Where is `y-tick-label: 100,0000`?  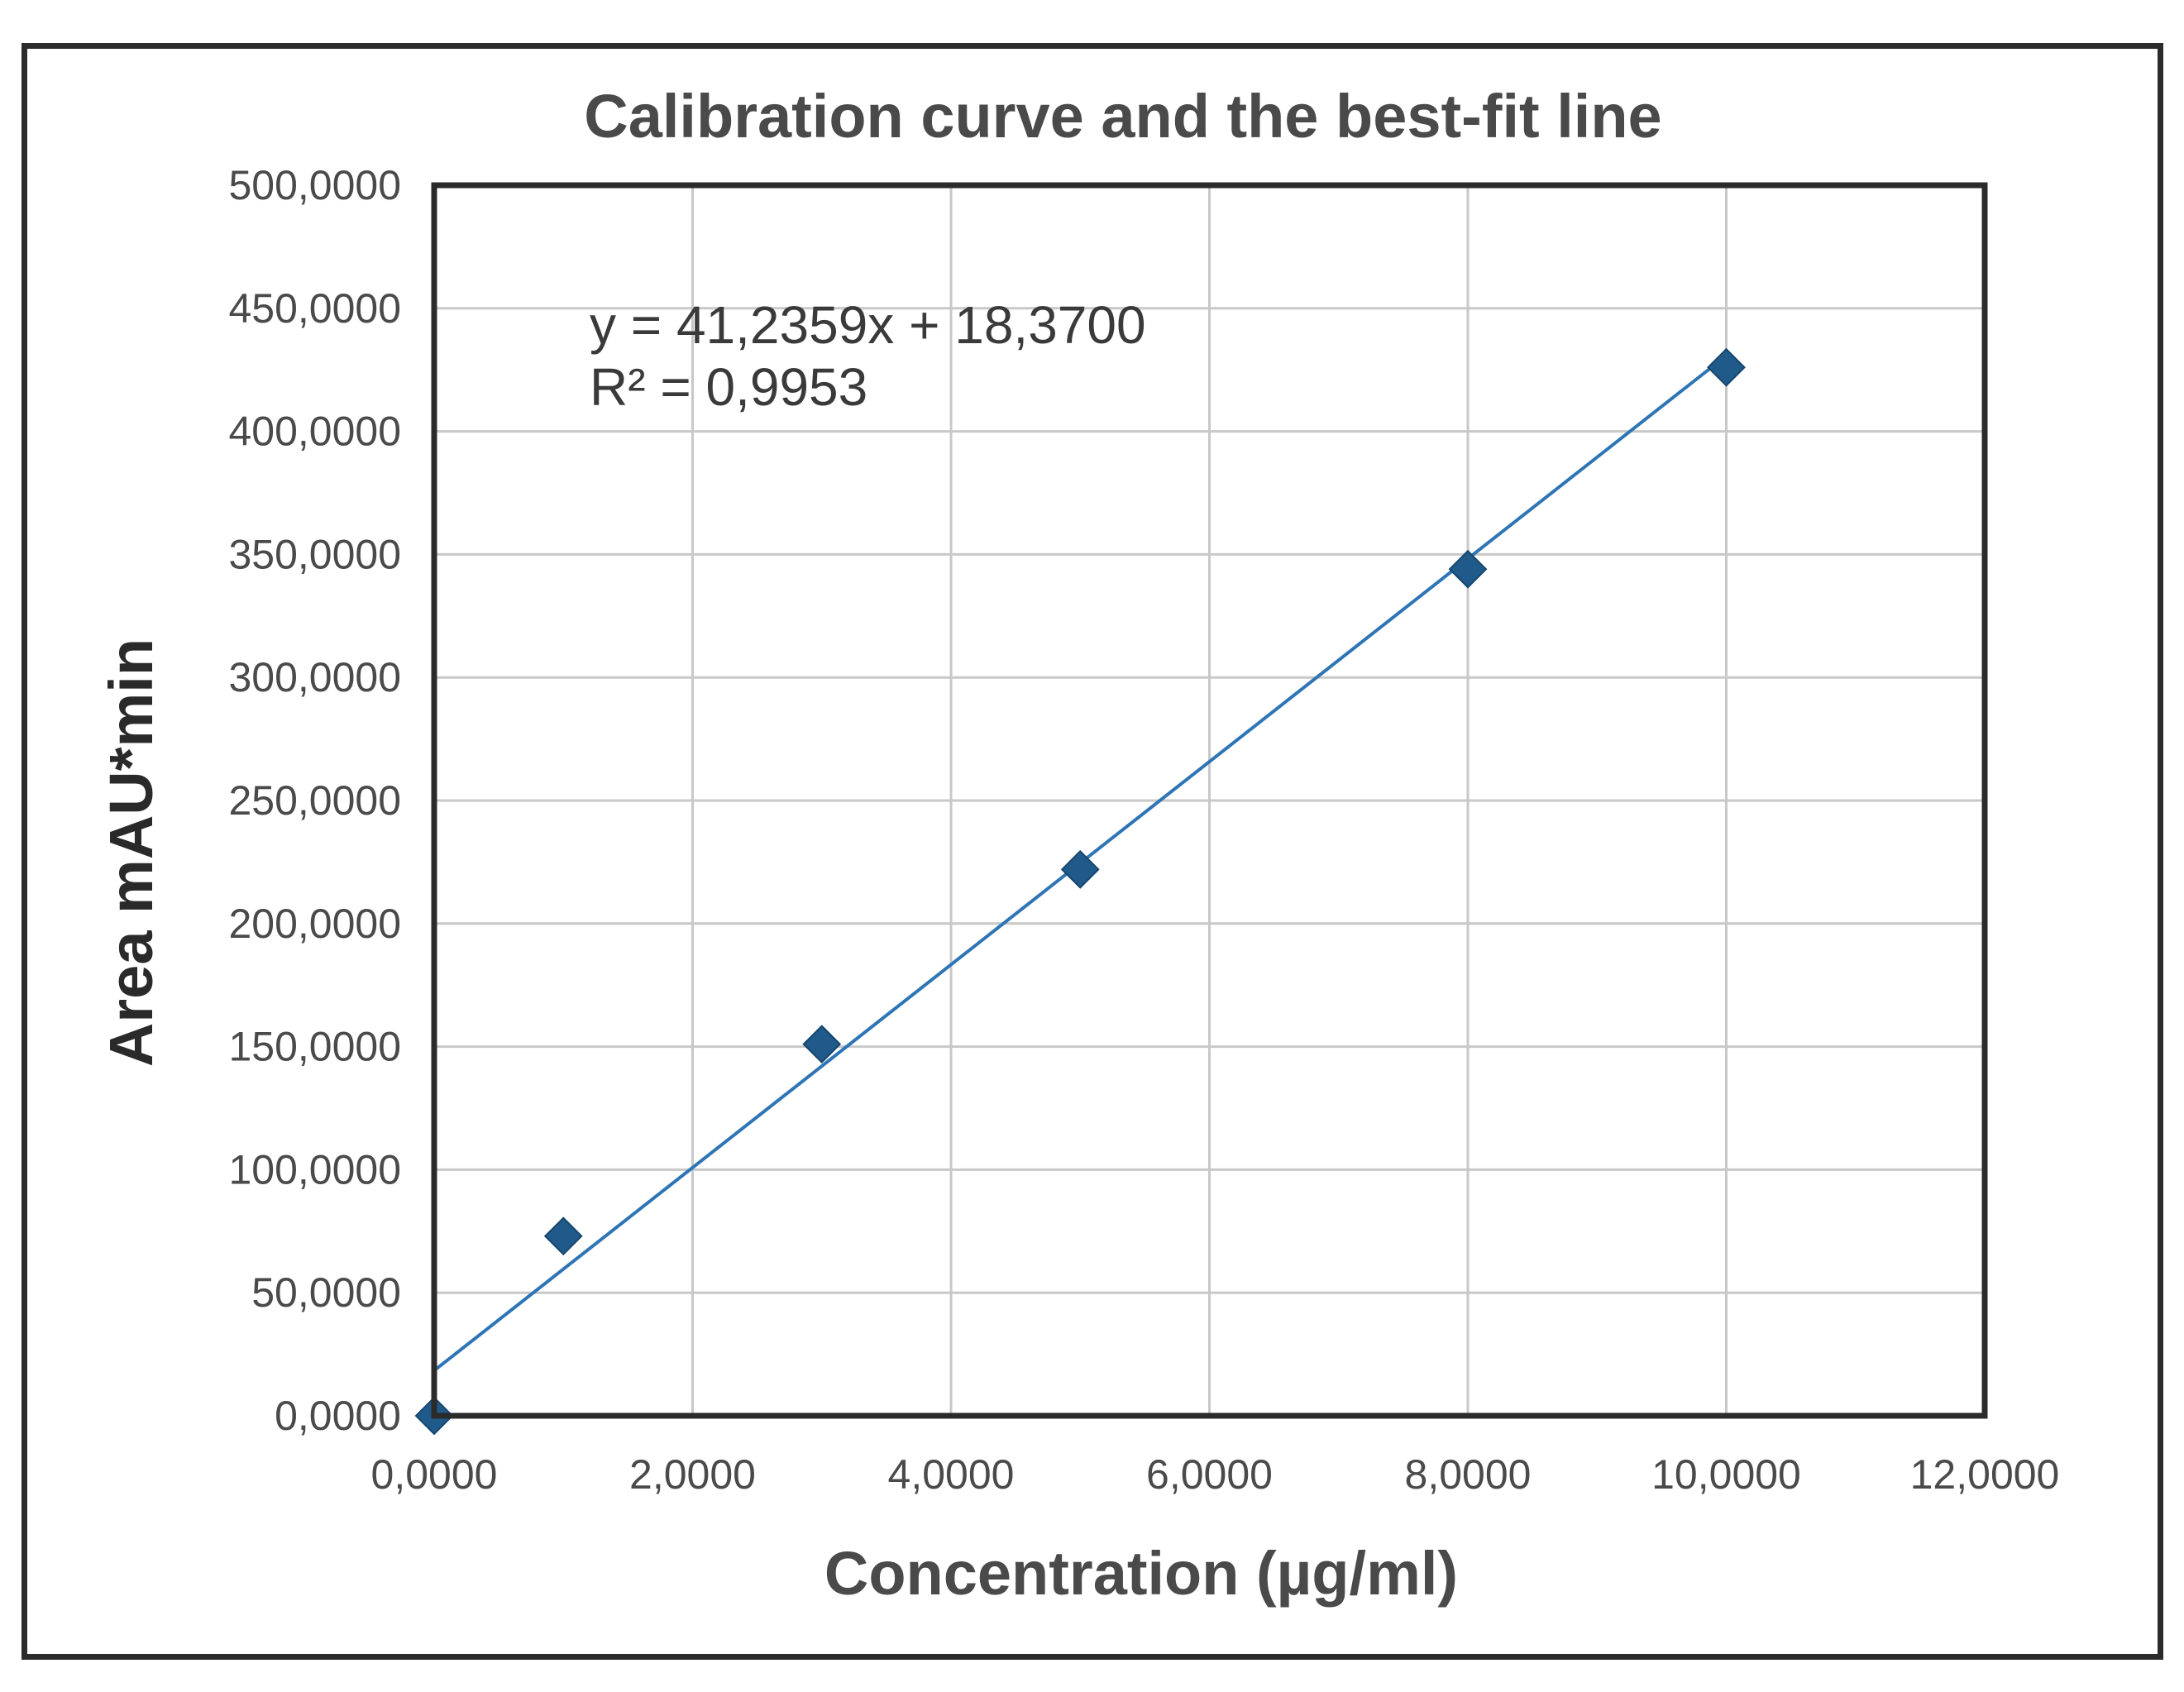
y-tick-label: 100,0000 is located at coordinates (314, 1169).